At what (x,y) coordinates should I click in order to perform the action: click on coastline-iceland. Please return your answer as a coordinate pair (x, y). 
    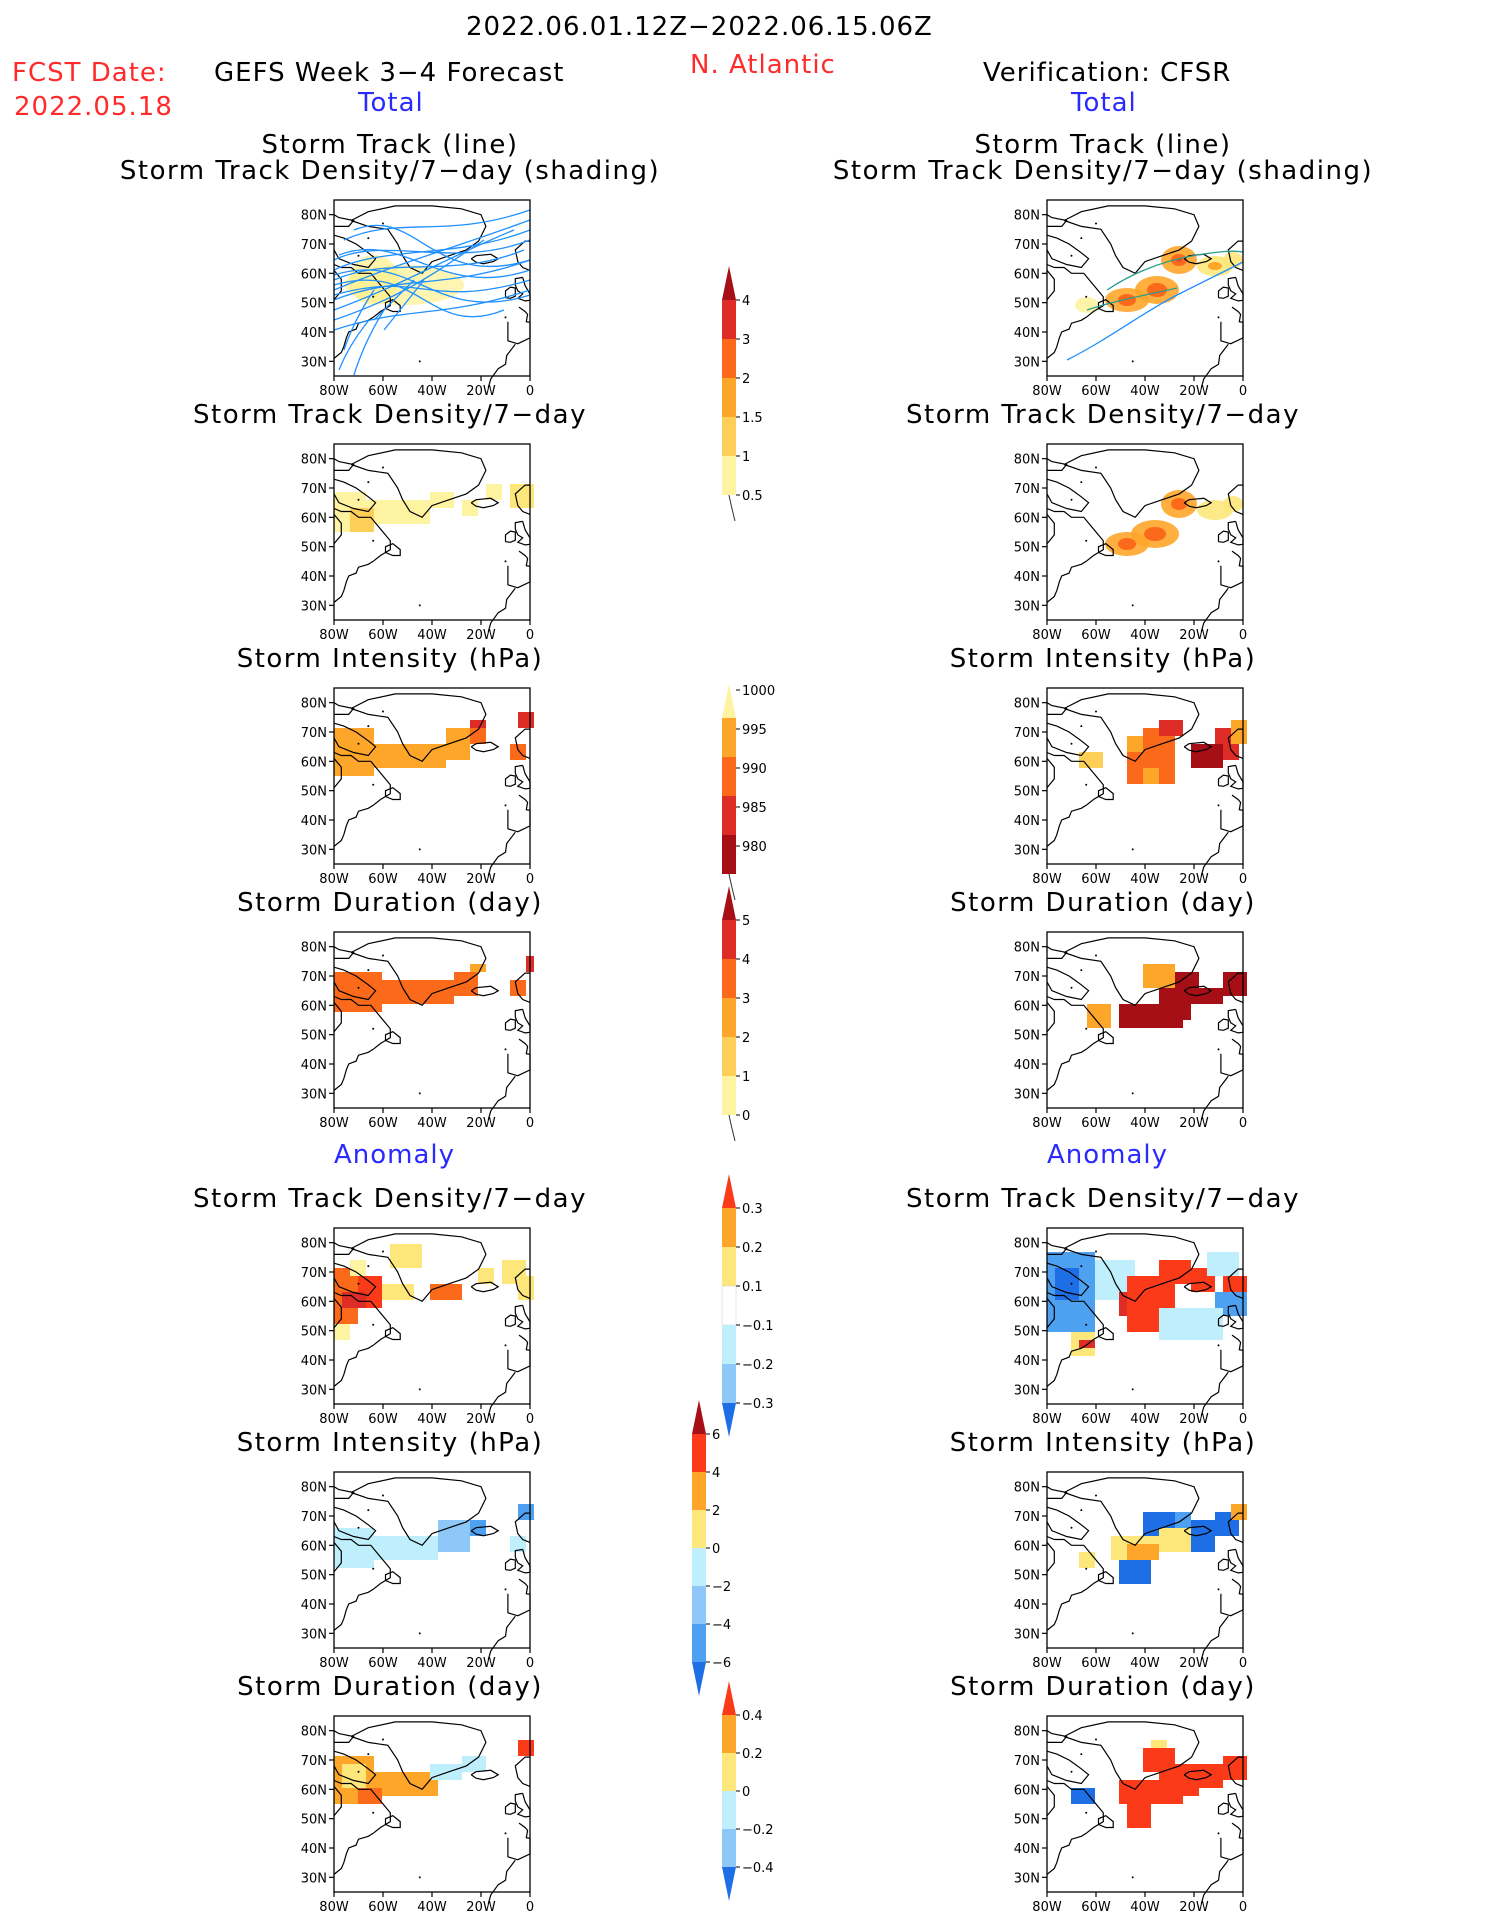
    Looking at the image, I should click on (1198, 747).